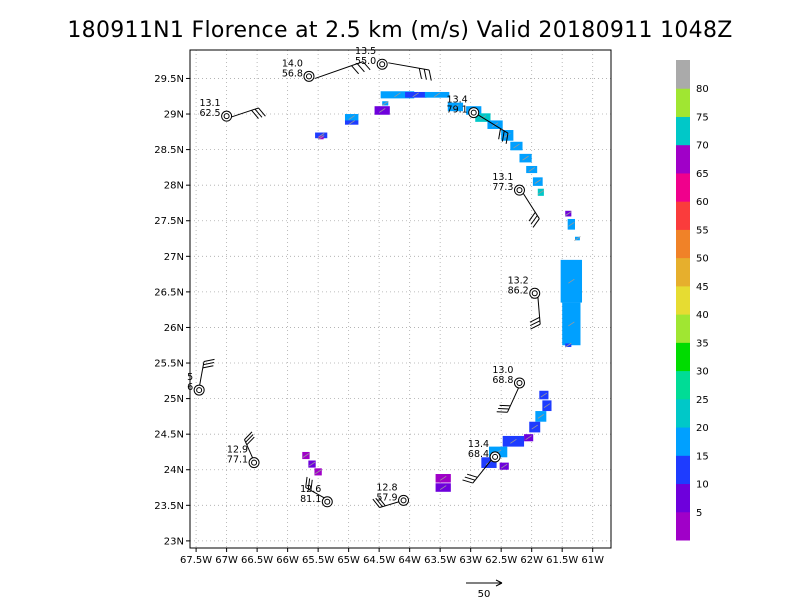 This screenshot has width=800, height=600. What do you see at coordinates (702, 287) in the screenshot?
I see `colorbar-label: 45` at bounding box center [702, 287].